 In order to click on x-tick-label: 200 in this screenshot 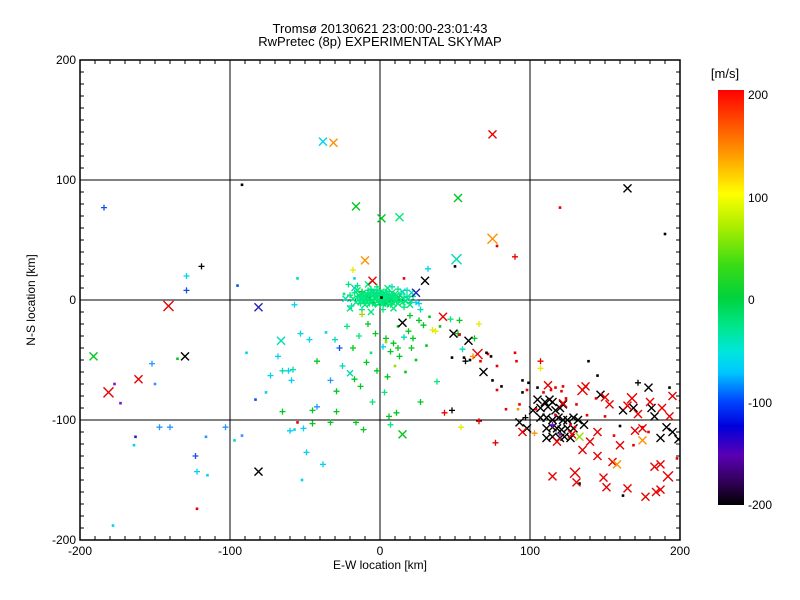, I will do `click(680, 551)`.